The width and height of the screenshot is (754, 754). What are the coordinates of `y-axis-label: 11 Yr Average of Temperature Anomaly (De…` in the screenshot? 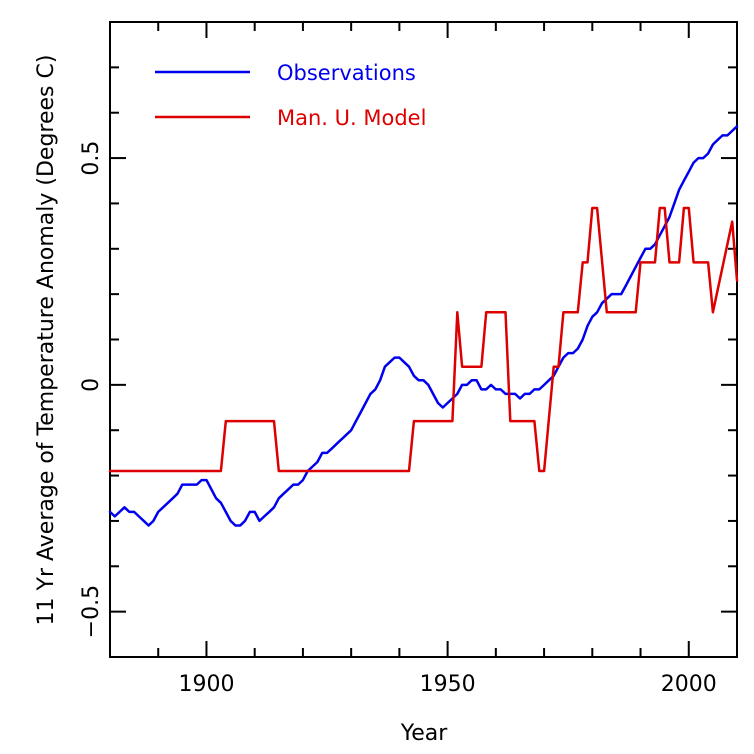 It's located at (46, 340).